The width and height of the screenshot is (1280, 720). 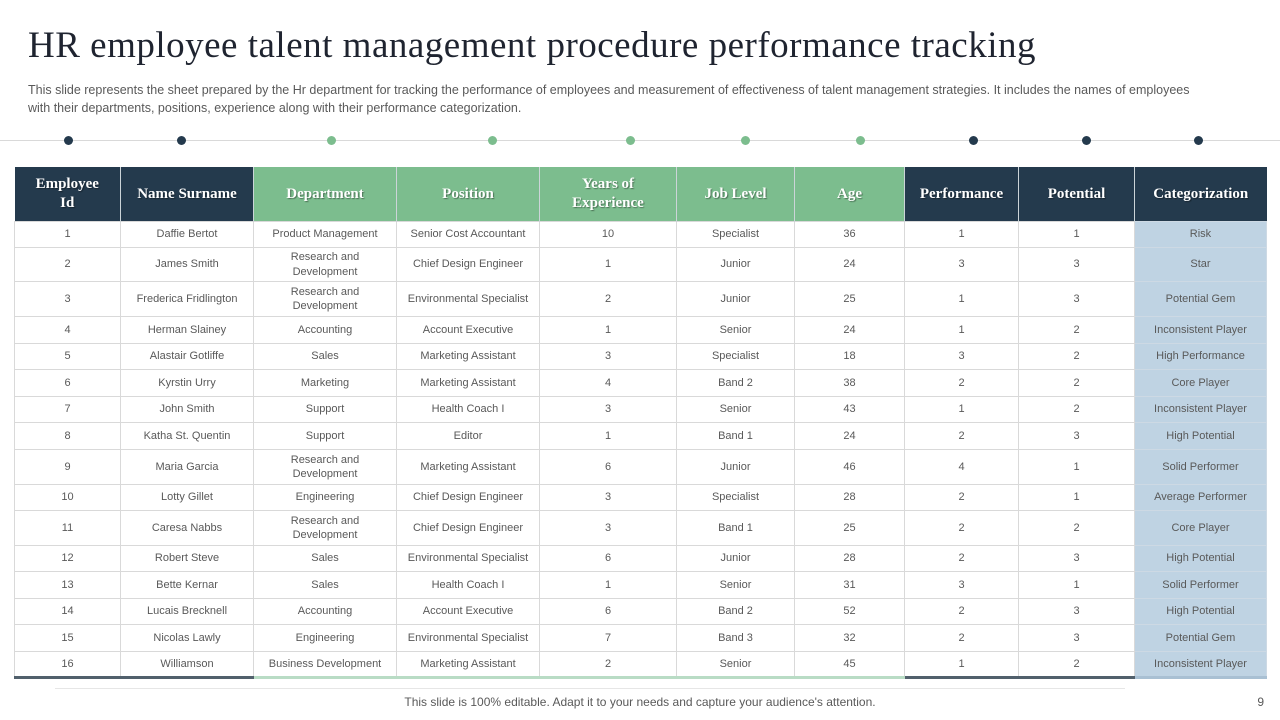 What do you see at coordinates (187, 330) in the screenshot?
I see `table-cell: Herman Slainey` at bounding box center [187, 330].